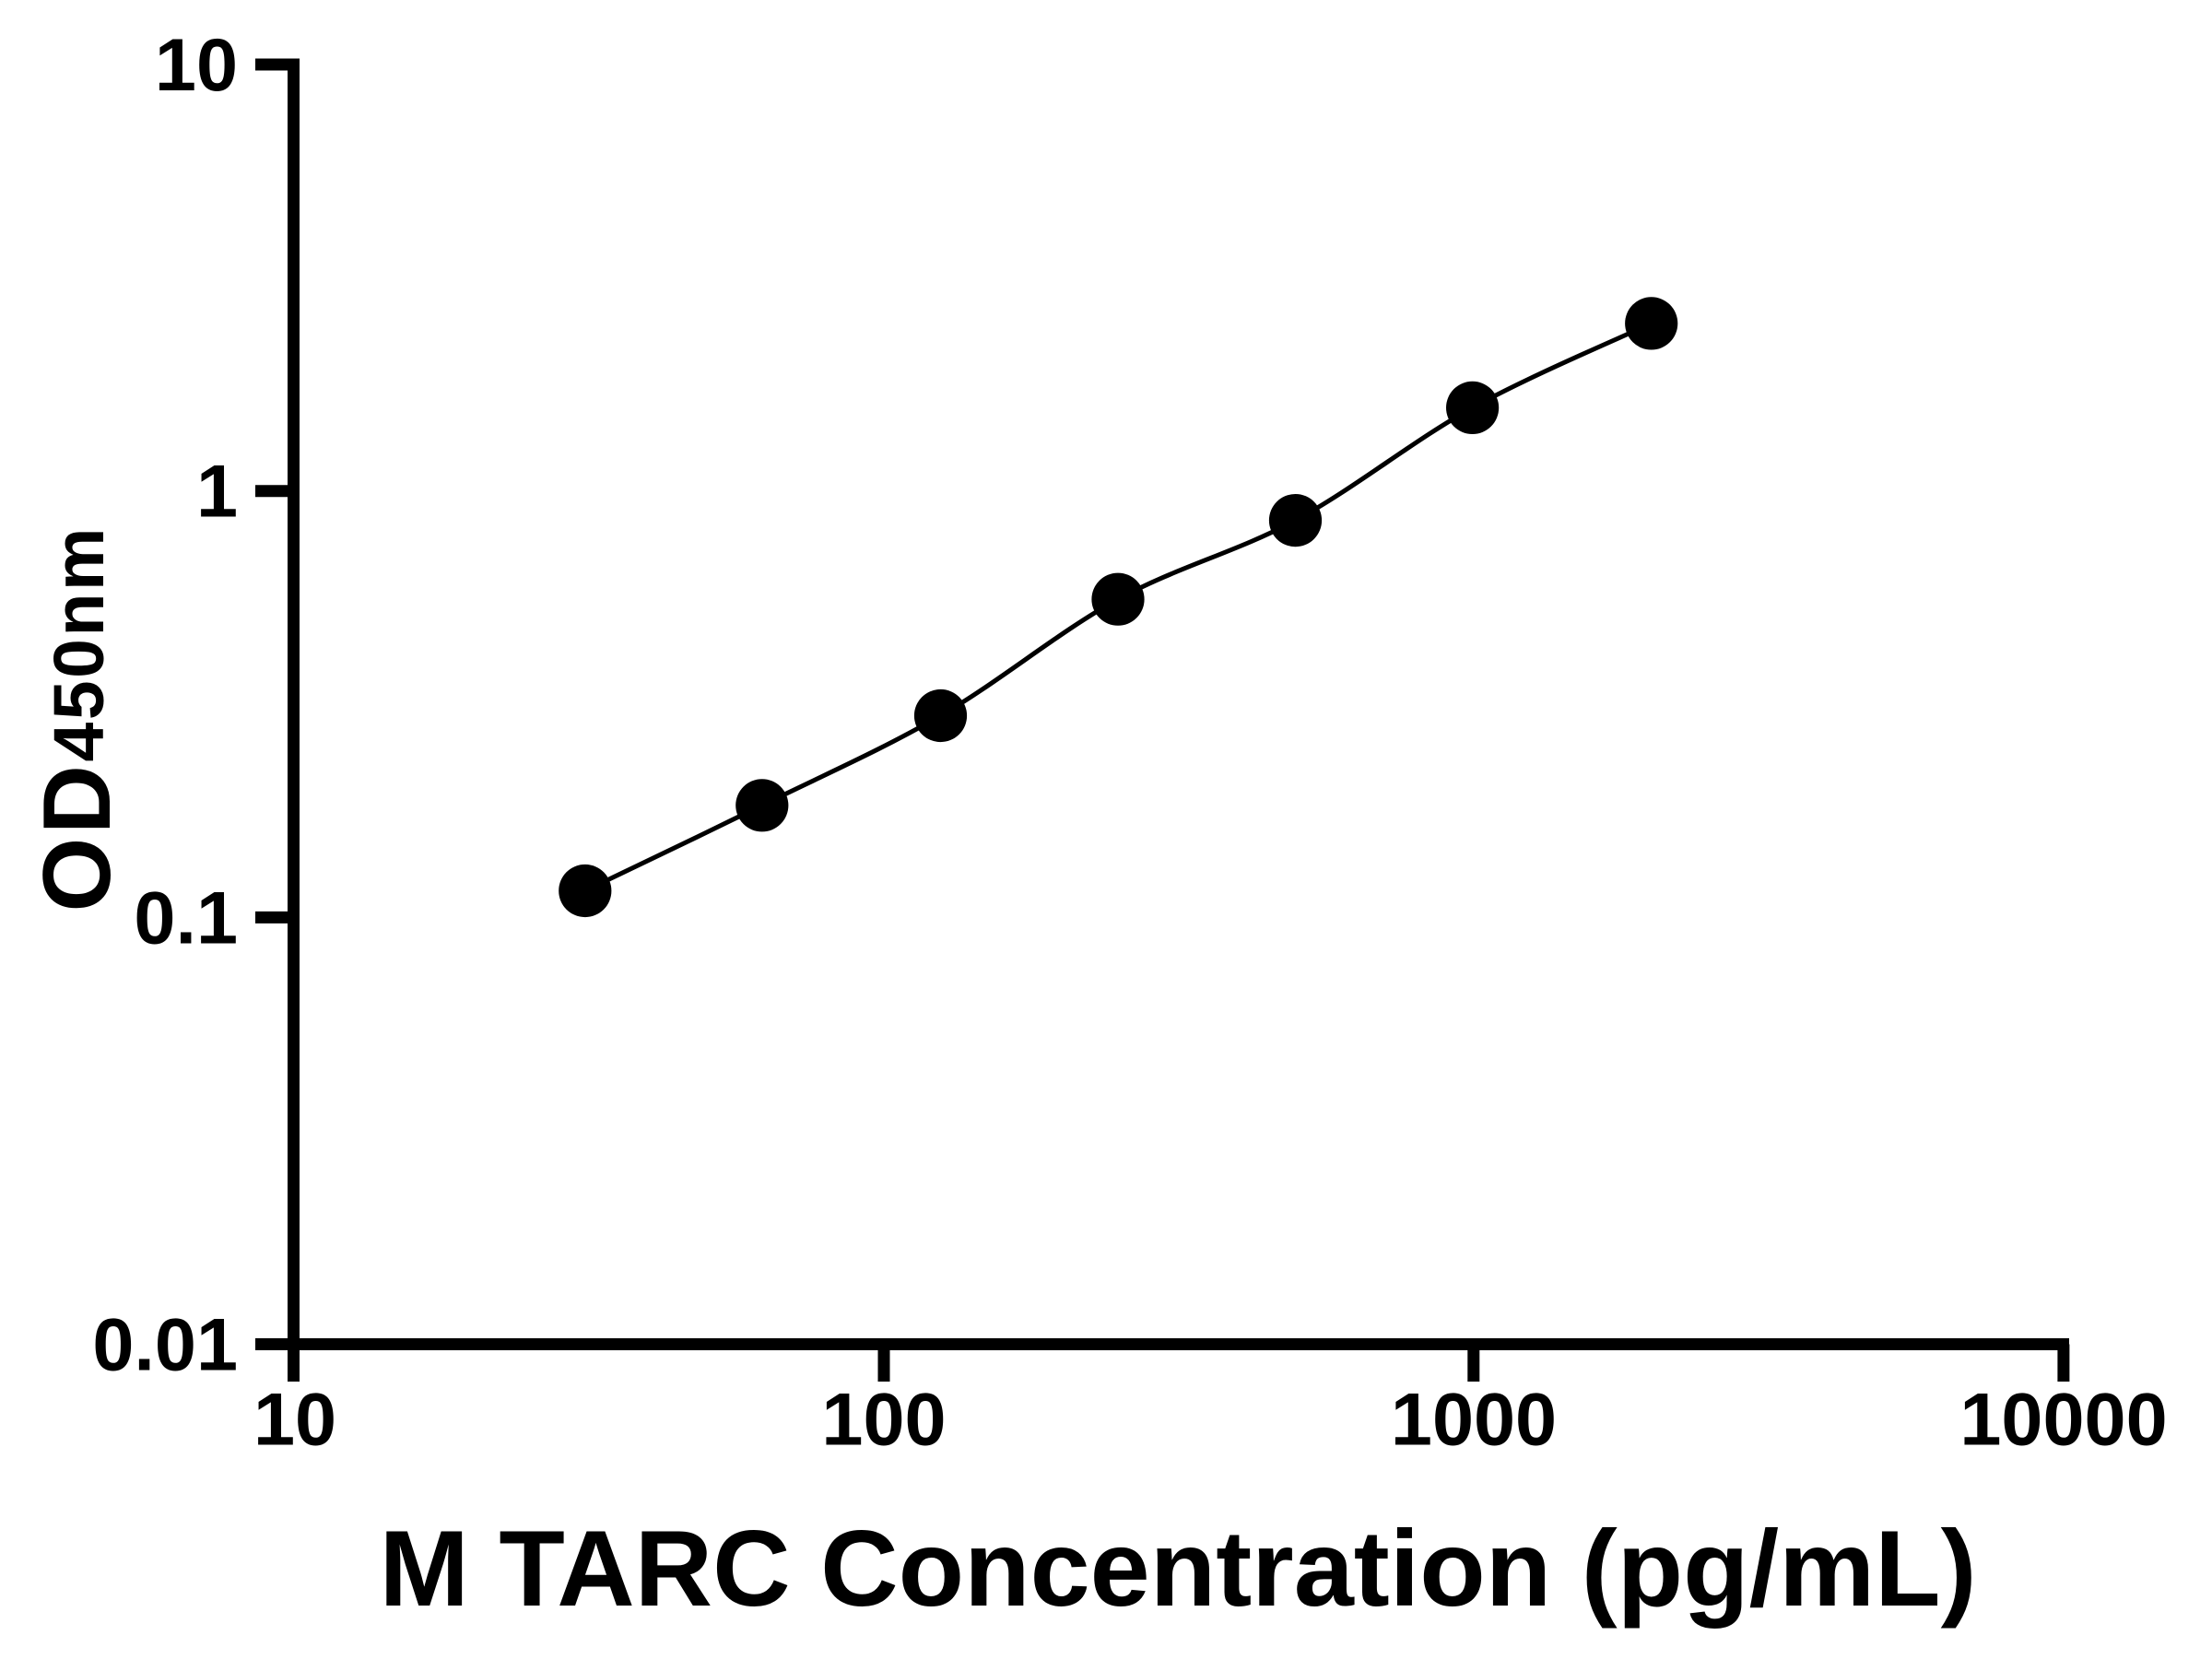 The image size is (2212, 1659). Describe the element at coordinates (2063, 1419) in the screenshot. I see `svg-text: 10000` at that location.